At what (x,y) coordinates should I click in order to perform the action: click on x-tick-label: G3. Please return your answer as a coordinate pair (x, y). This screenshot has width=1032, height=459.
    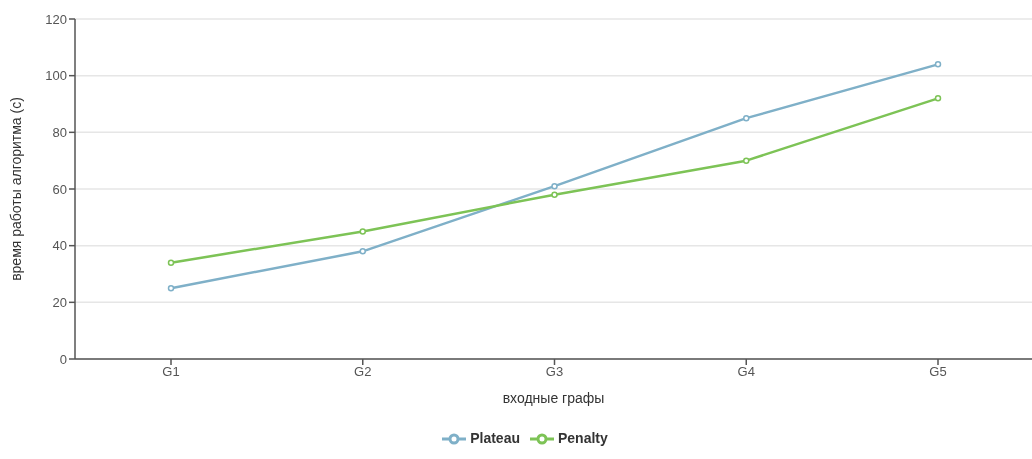
    Looking at the image, I should click on (554, 372).